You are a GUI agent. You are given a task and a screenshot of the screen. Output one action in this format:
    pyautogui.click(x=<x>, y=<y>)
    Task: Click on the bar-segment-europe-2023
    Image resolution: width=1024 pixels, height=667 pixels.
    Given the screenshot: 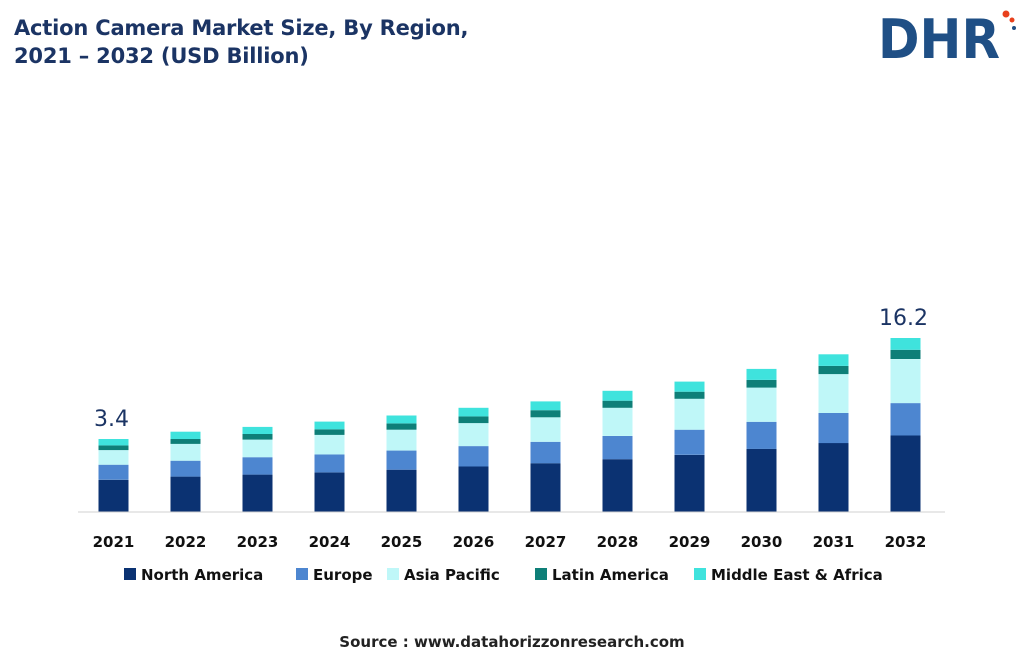 What is the action you would take?
    pyautogui.click(x=257, y=466)
    